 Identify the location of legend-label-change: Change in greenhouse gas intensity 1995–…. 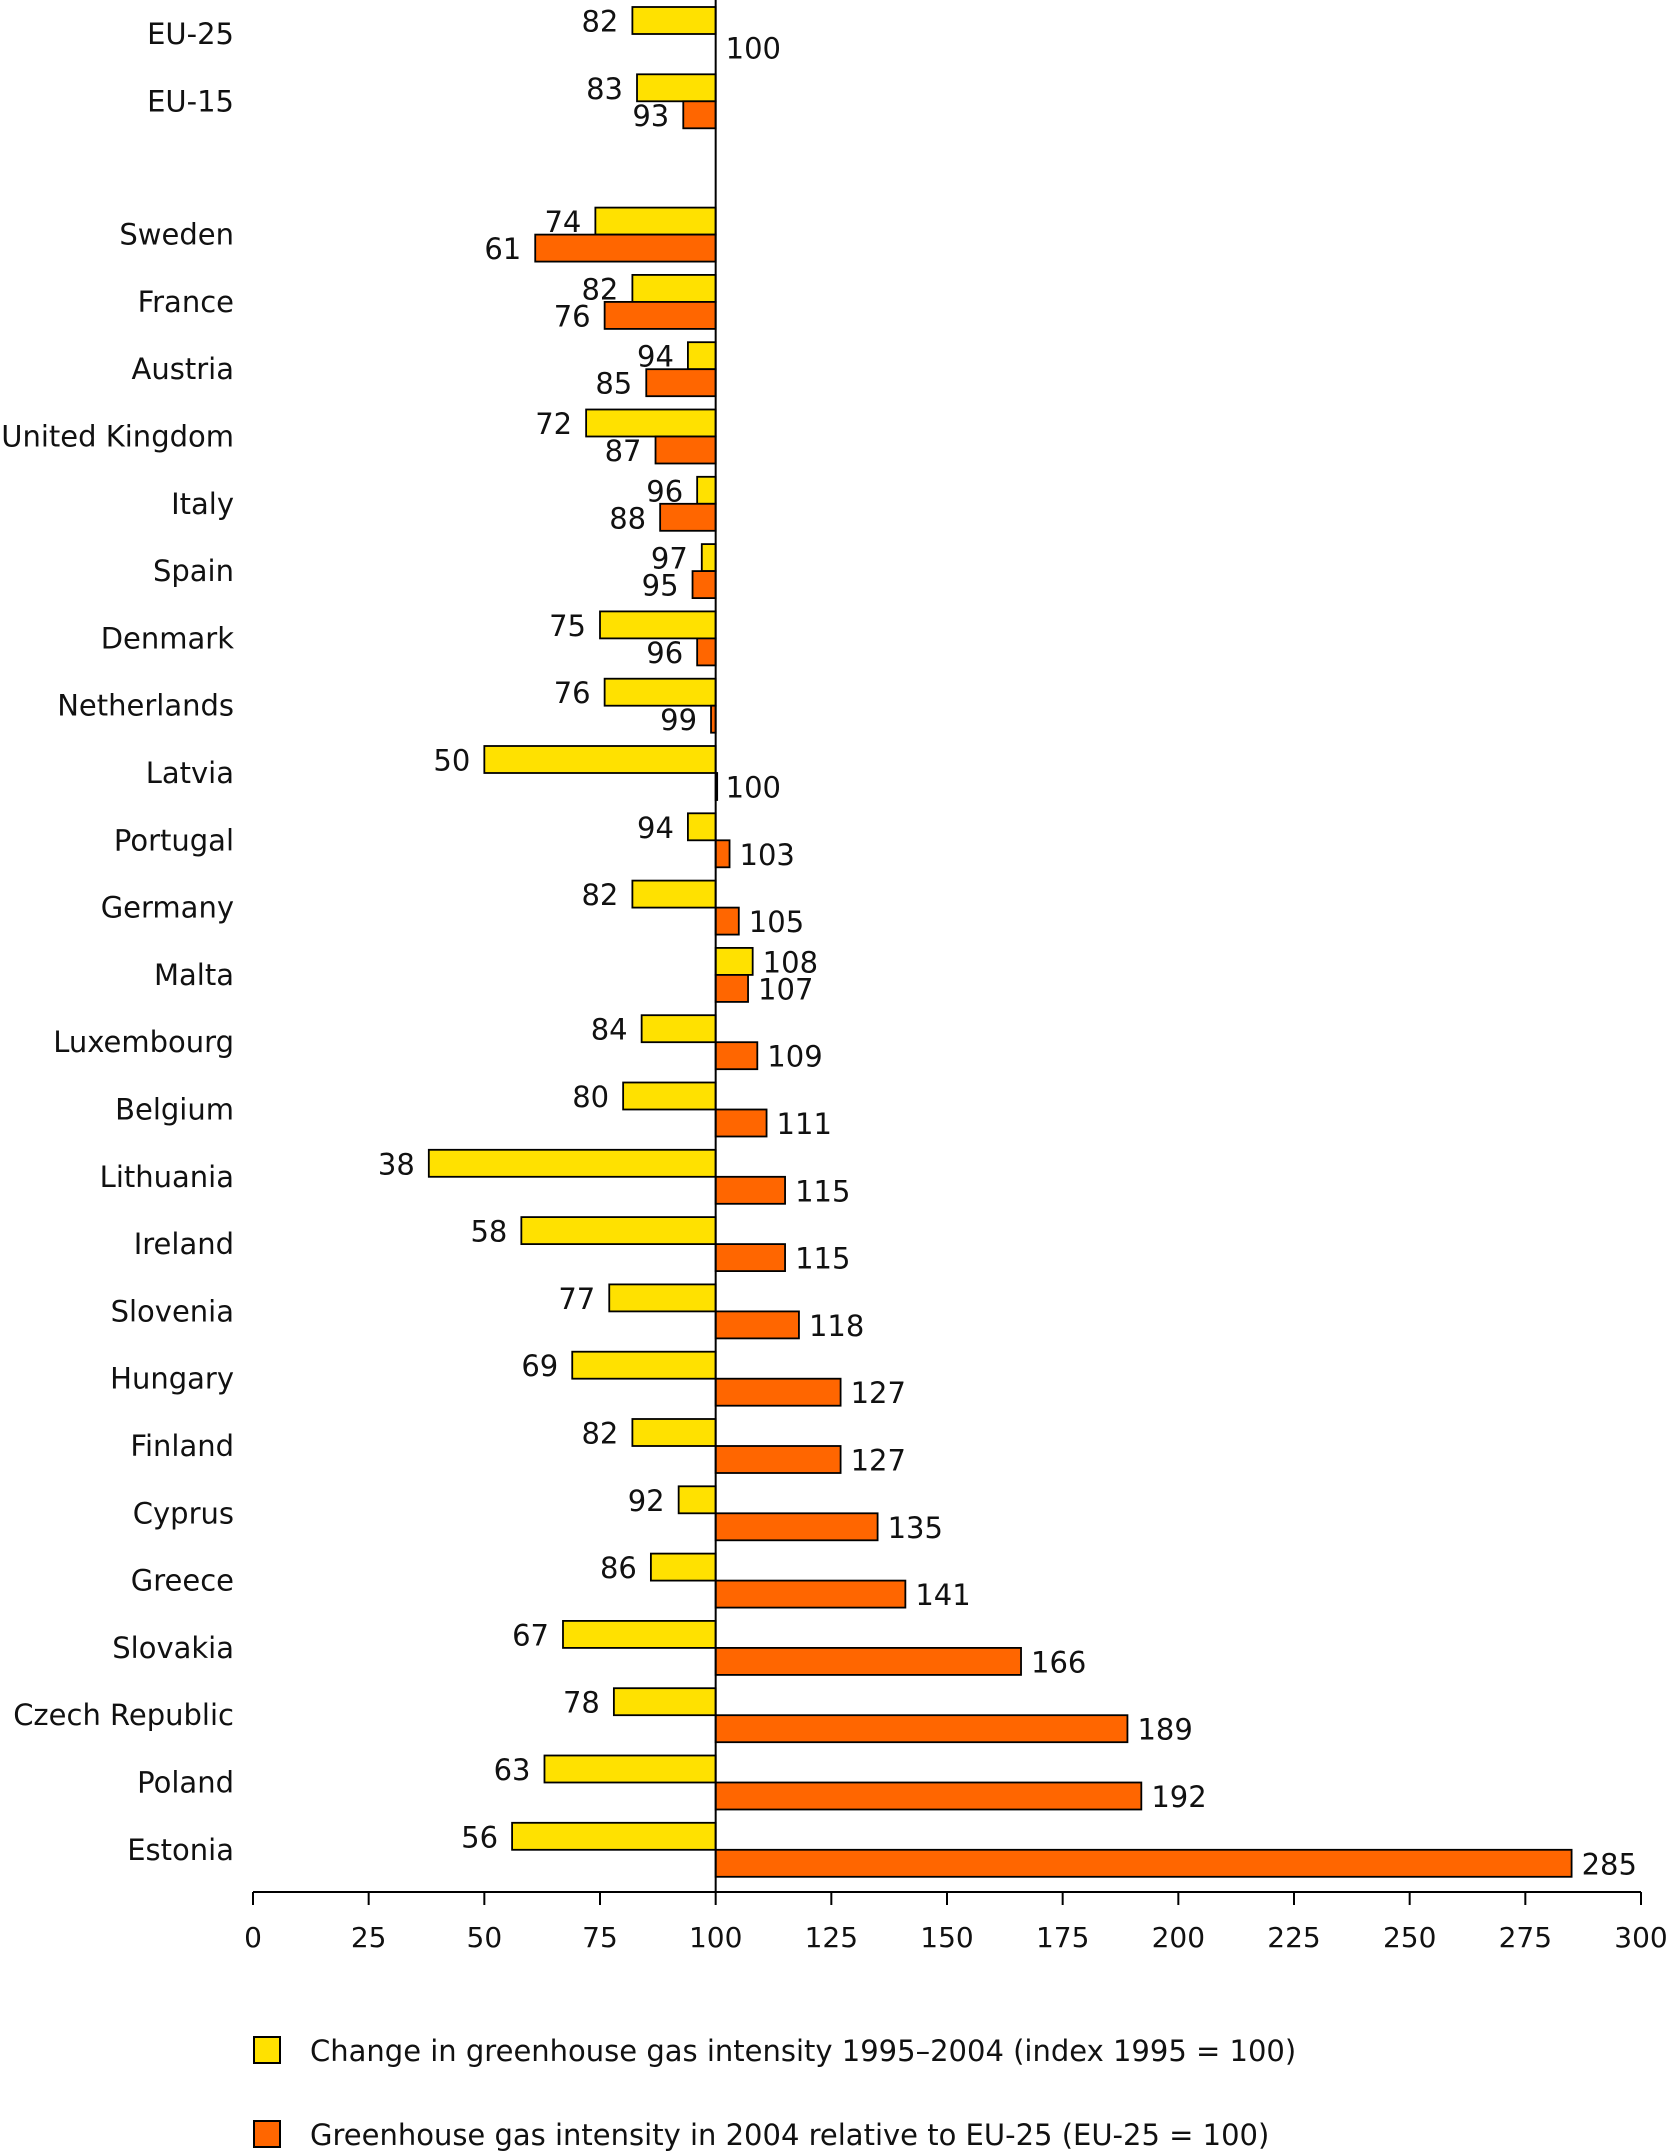
(803, 2051).